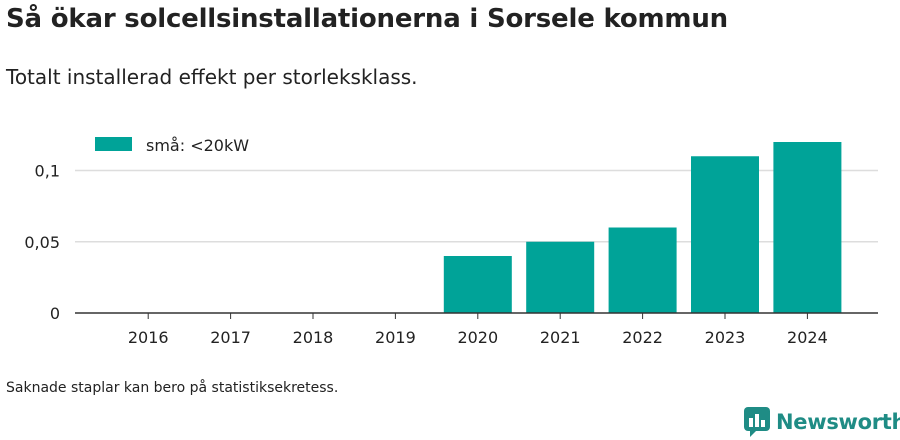  What do you see at coordinates (757, 422) in the screenshot?
I see `bar-chart-speech-bubble-icon` at bounding box center [757, 422].